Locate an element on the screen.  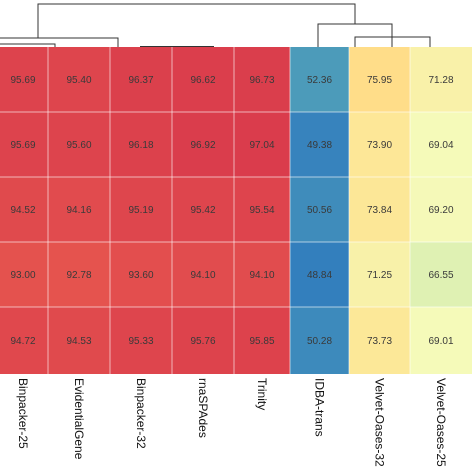
cell-value-label: 49.38 is located at coordinates (319, 145).